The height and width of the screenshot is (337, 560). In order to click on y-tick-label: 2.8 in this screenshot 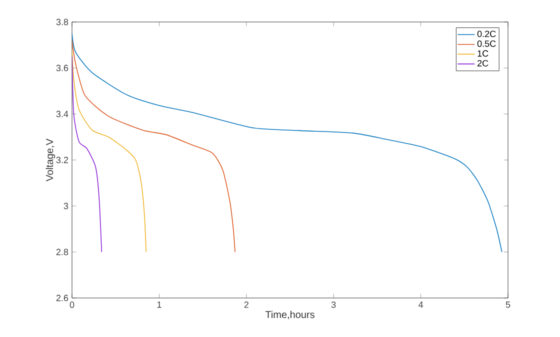, I will do `click(62, 252)`.